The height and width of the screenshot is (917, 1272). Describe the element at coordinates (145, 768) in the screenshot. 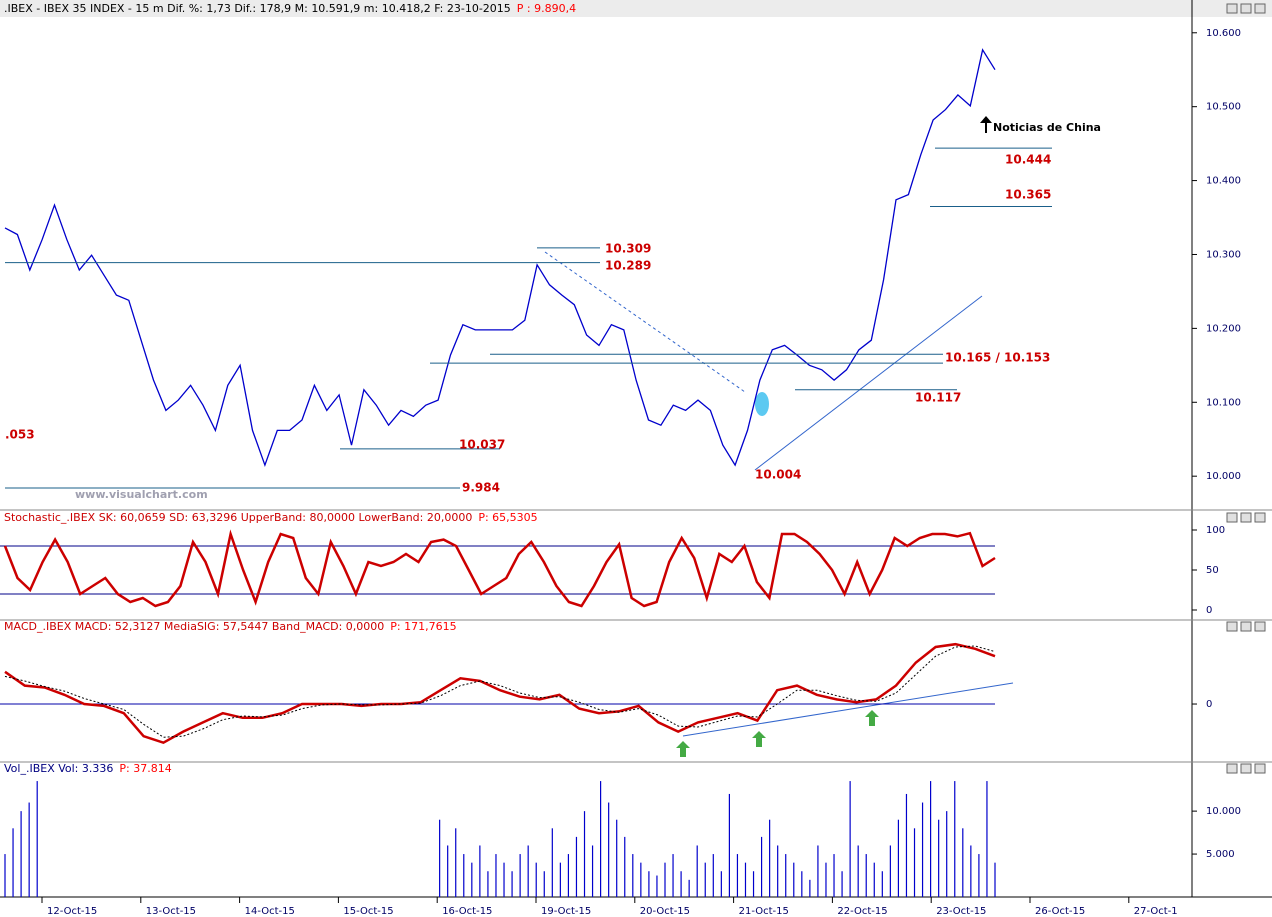

I see `header-price: P: 37.814` at that location.